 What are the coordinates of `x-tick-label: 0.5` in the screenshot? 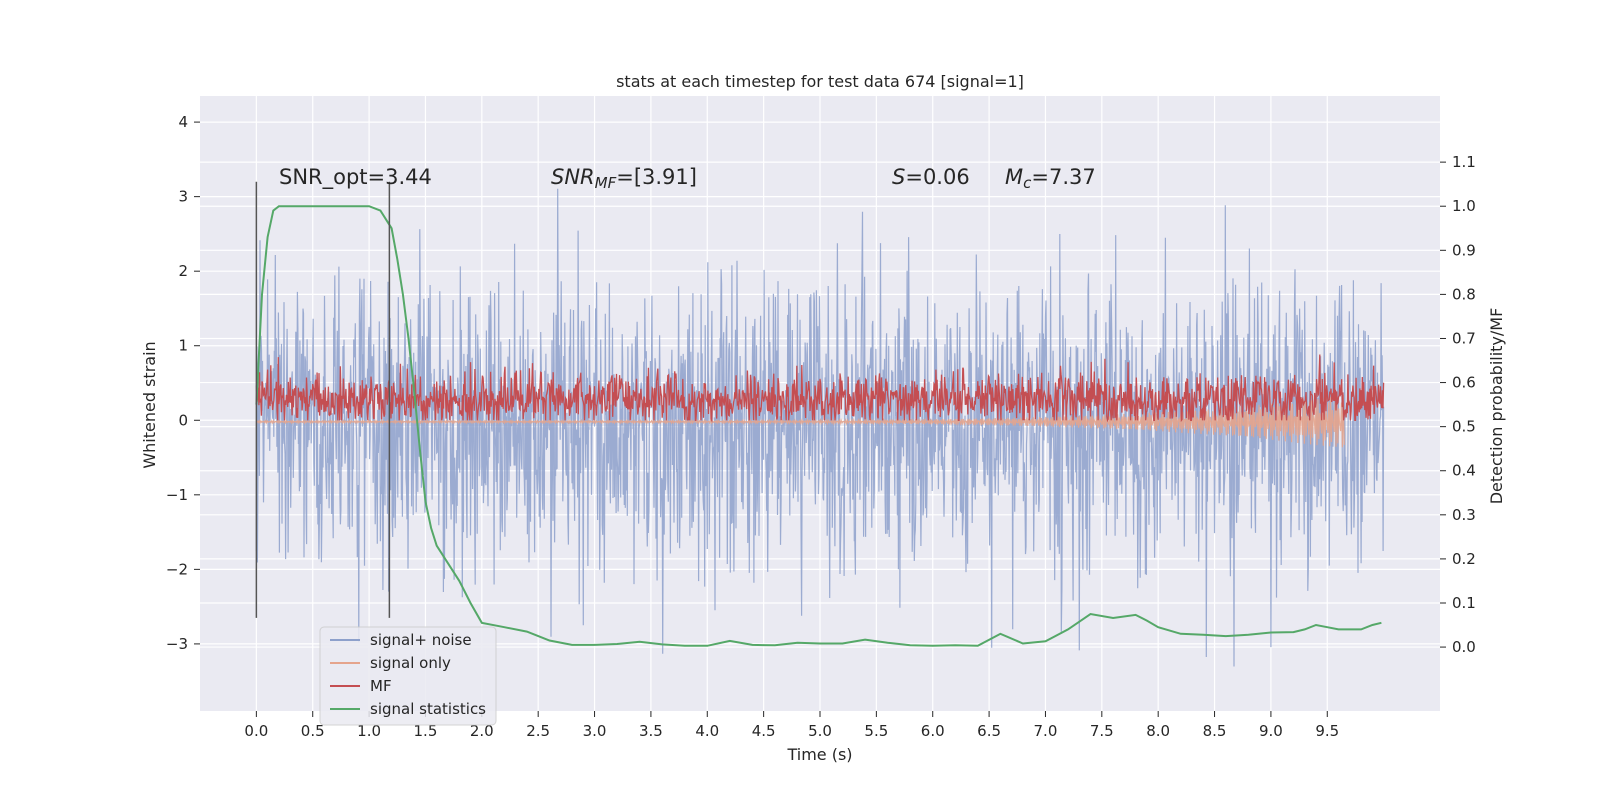 It's located at (313, 731).